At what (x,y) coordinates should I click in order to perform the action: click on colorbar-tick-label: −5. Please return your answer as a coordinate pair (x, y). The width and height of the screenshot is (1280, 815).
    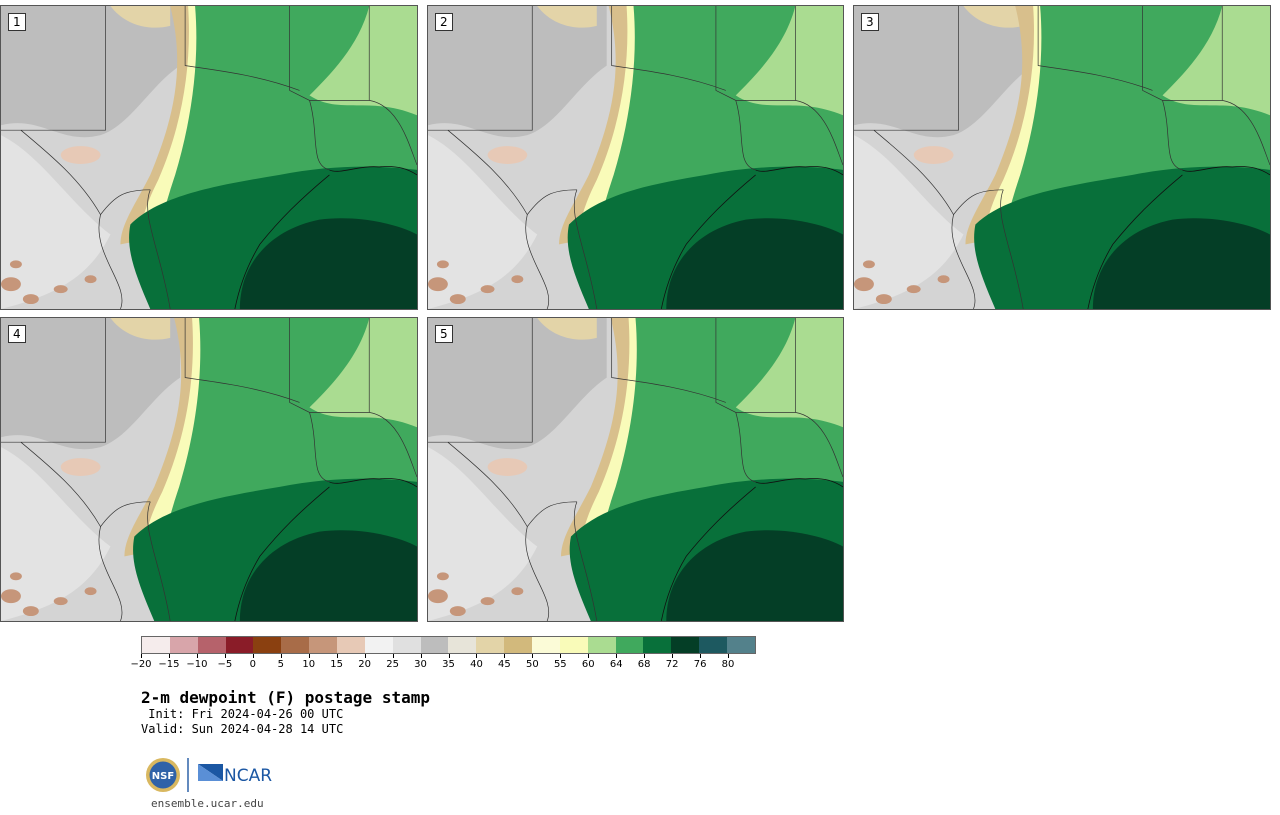
    Looking at the image, I should click on (225, 664).